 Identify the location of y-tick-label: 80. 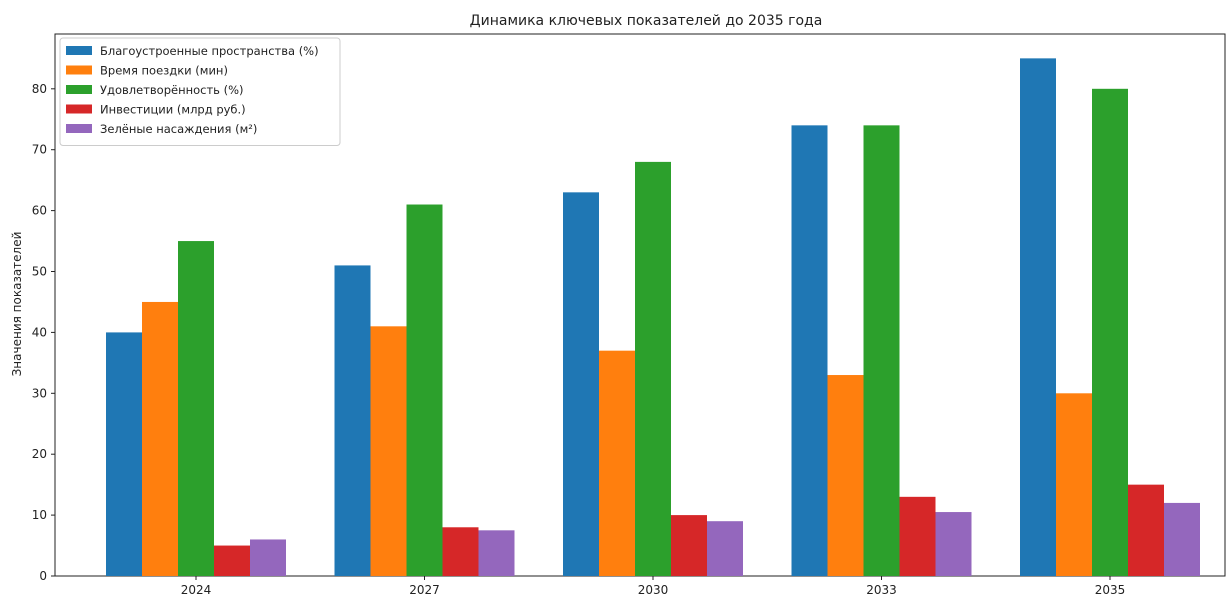
(39, 89).